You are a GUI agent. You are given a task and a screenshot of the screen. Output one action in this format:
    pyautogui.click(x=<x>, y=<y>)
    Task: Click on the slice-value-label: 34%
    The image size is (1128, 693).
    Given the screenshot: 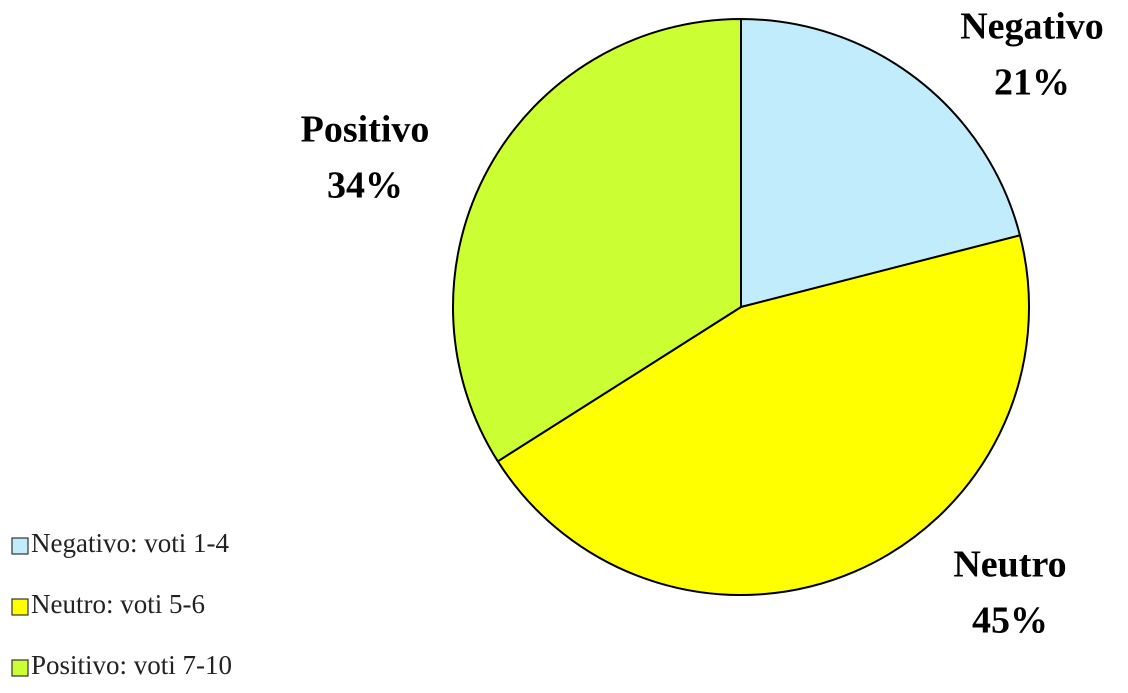 What is the action you would take?
    pyautogui.click(x=365, y=186)
    